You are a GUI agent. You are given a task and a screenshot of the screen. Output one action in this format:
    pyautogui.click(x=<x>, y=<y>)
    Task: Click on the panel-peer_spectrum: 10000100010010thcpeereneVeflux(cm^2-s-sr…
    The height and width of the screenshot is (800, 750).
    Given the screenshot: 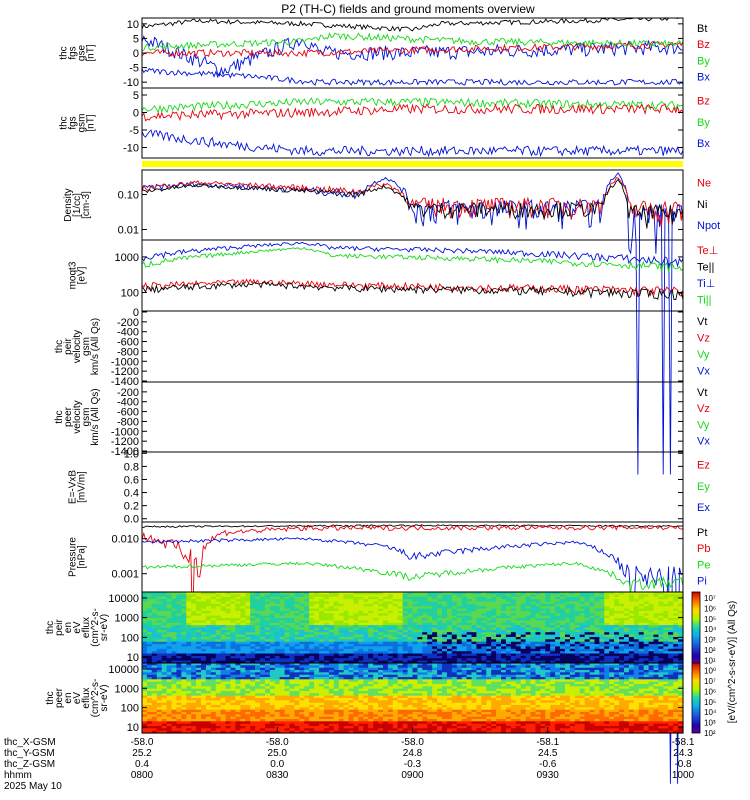 What is the action you would take?
    pyautogui.click(x=364, y=698)
    